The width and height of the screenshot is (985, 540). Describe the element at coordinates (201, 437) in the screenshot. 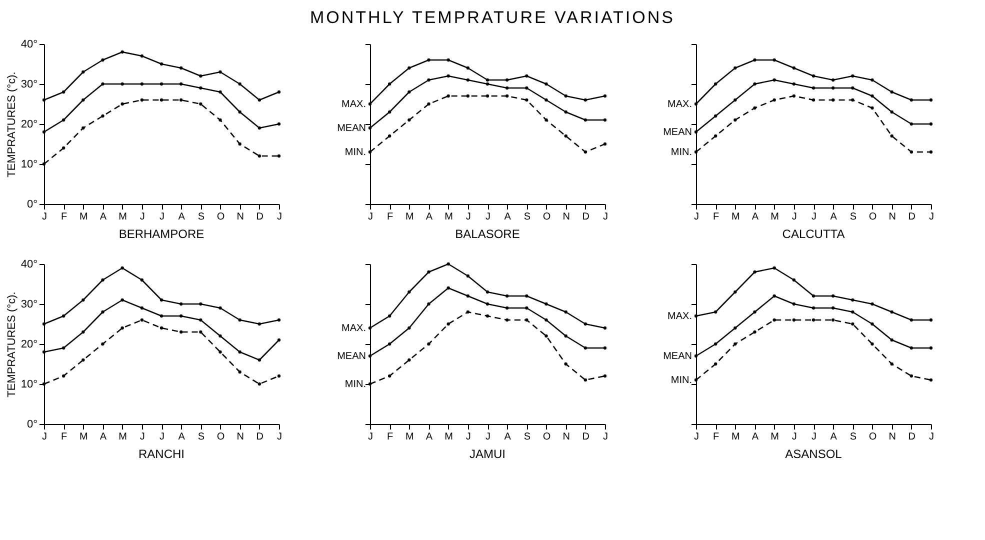

I see `x-tick-label: S` at that location.